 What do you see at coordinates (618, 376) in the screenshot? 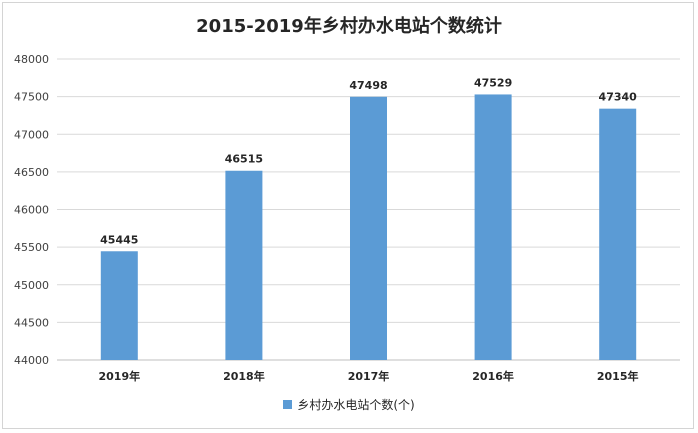
I see `x-tick-label: 2015年` at bounding box center [618, 376].